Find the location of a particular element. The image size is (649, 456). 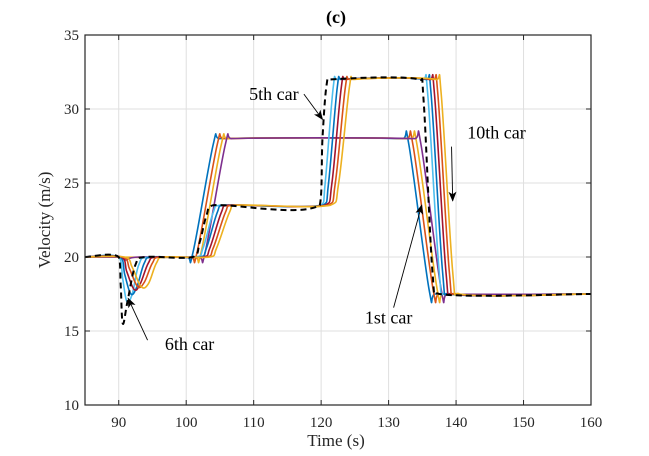

annotation-label: 6th car is located at coordinates (189, 344).